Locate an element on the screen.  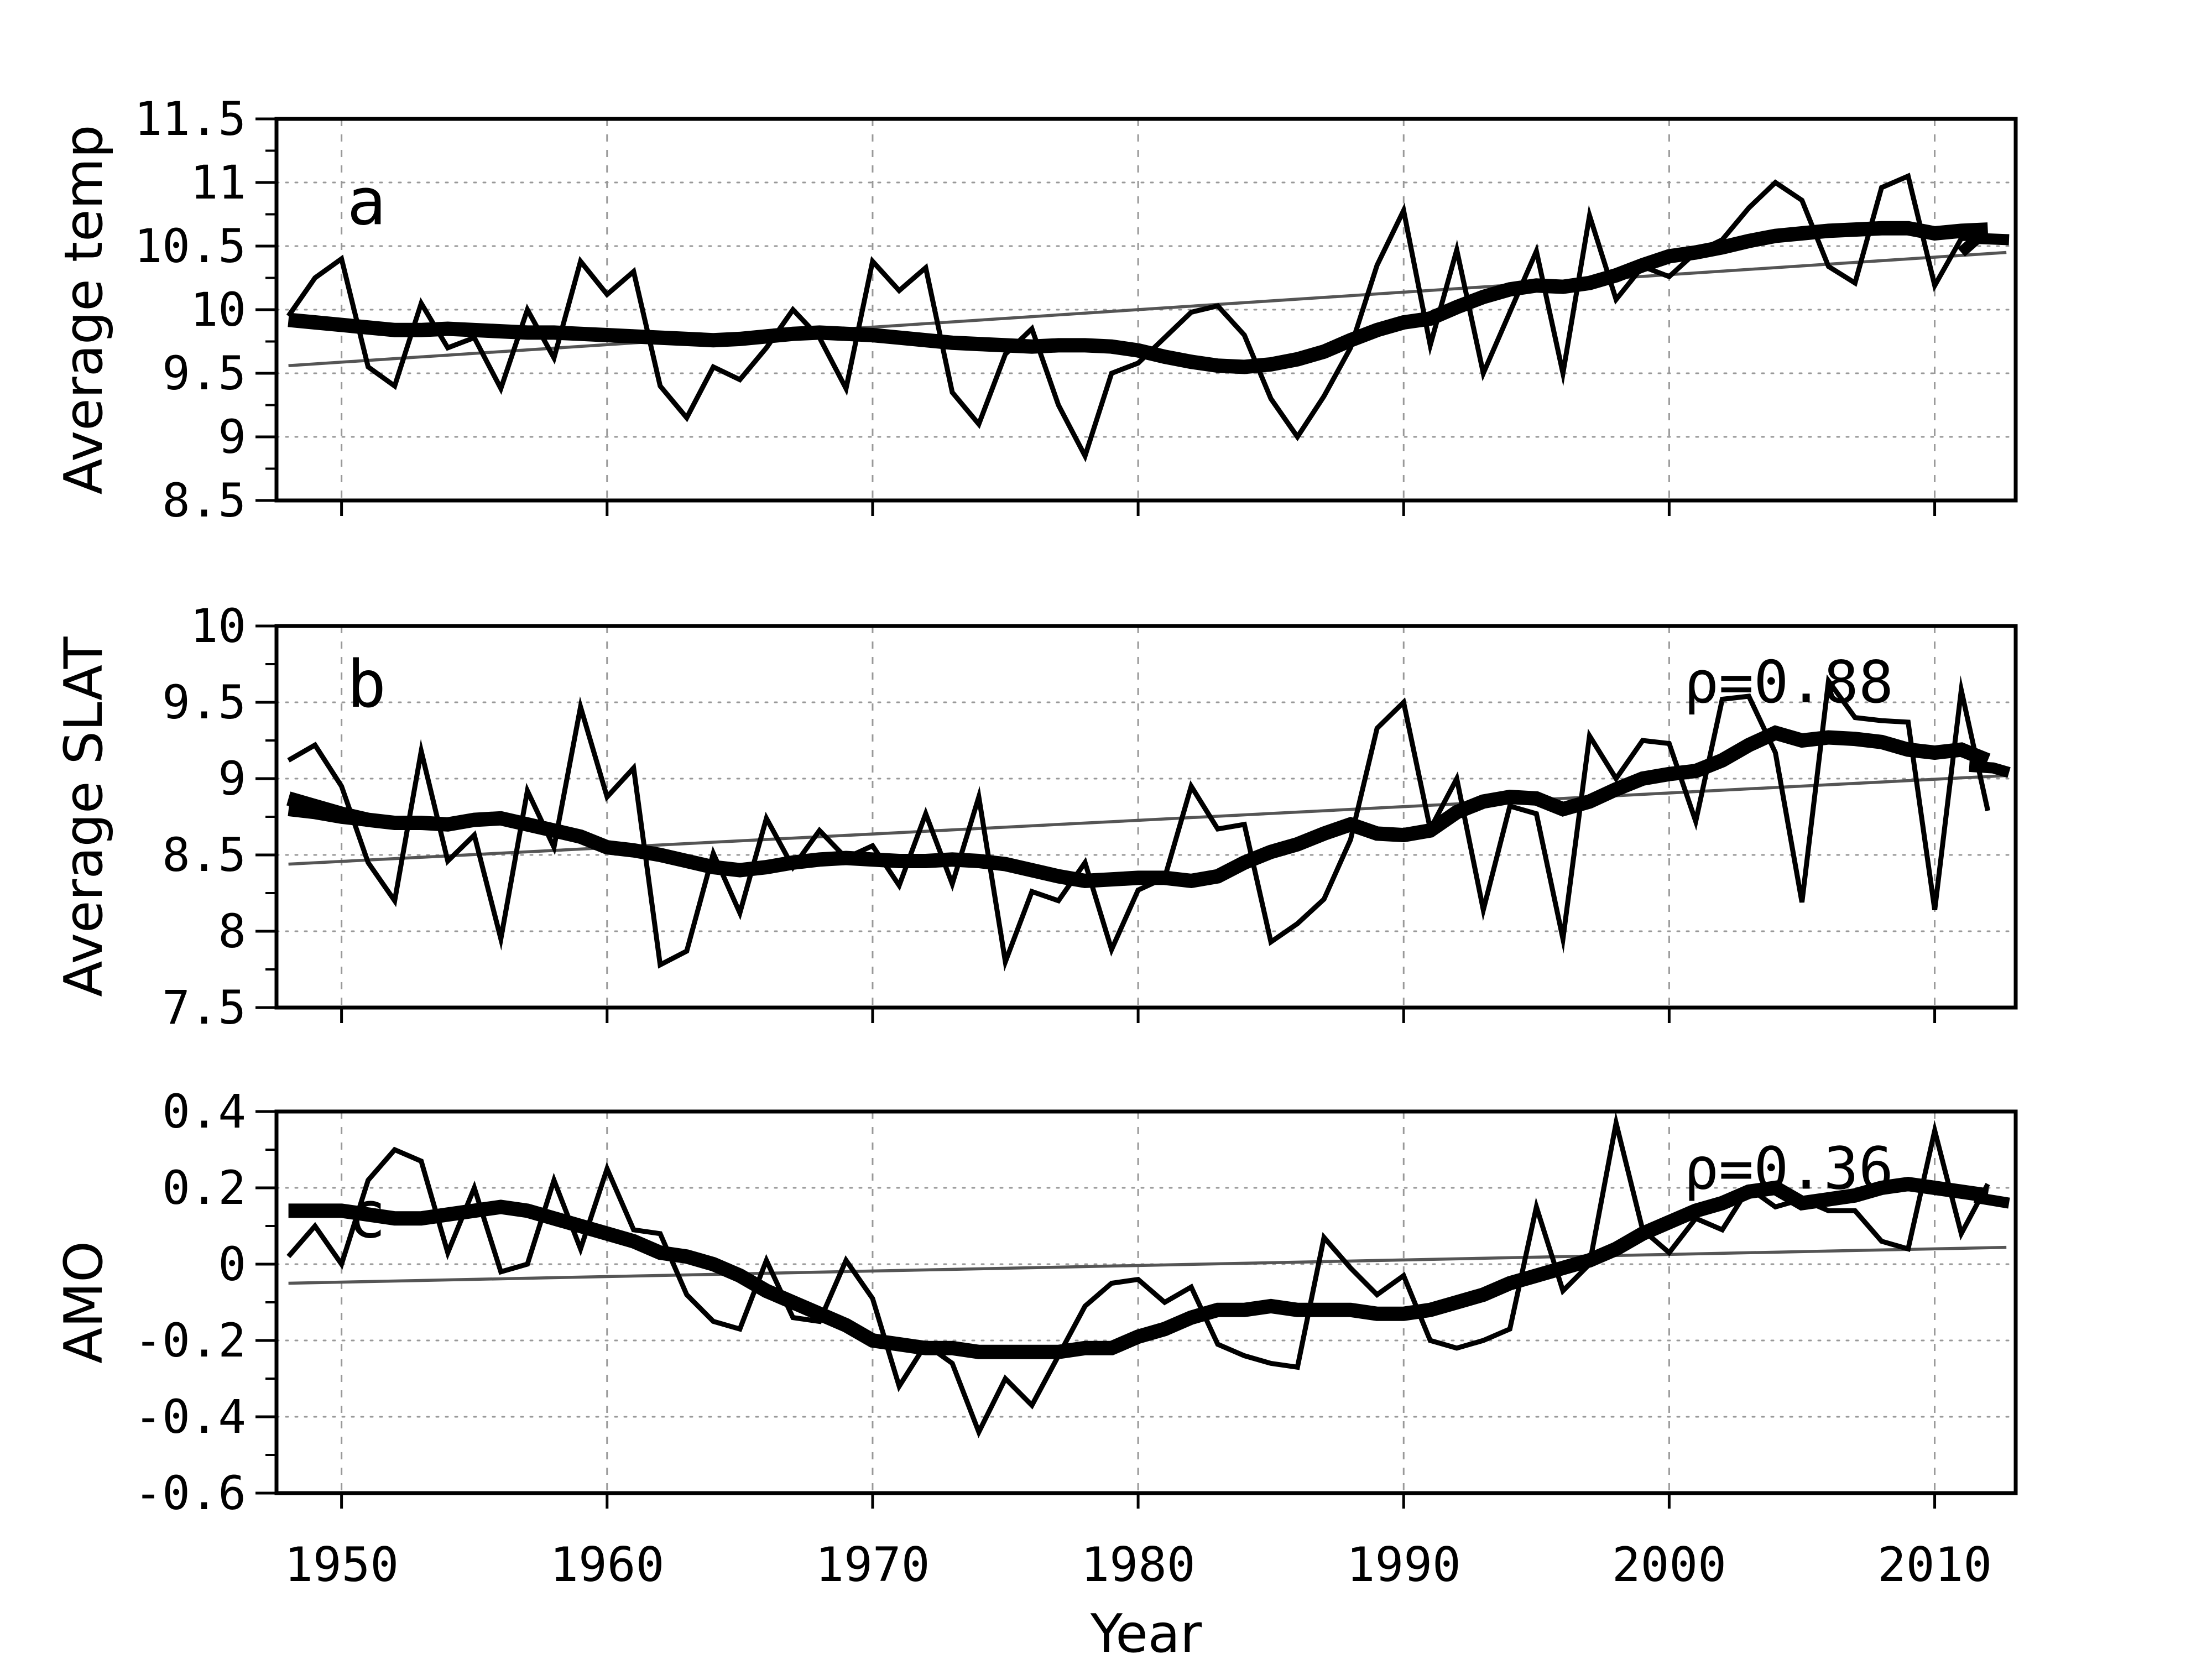
y-tick-label: 8 is located at coordinates (232, 931).